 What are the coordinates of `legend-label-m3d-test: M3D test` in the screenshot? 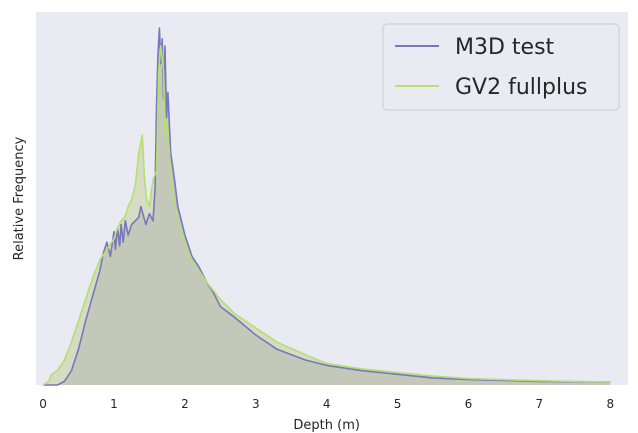 It's located at (505, 47).